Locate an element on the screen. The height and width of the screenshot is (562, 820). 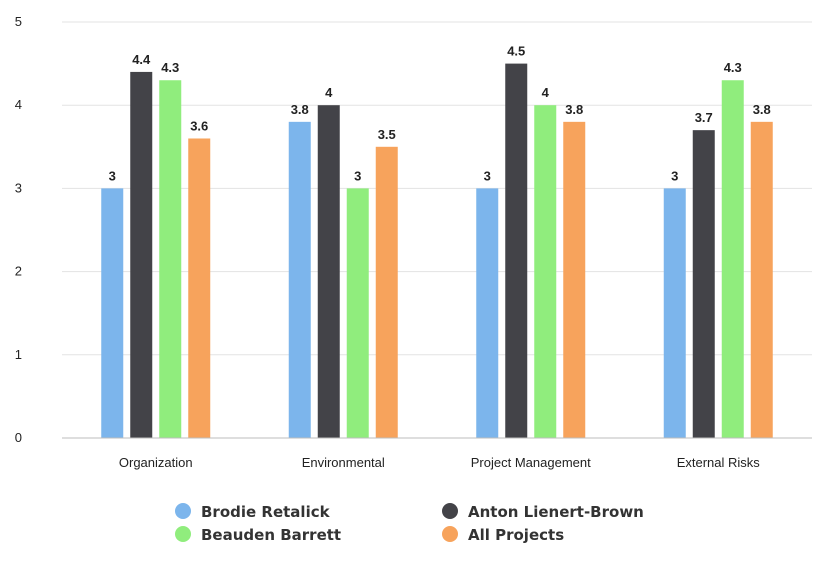
legend-item-brodie-retalick: Brodie Retalick is located at coordinates (253, 512).